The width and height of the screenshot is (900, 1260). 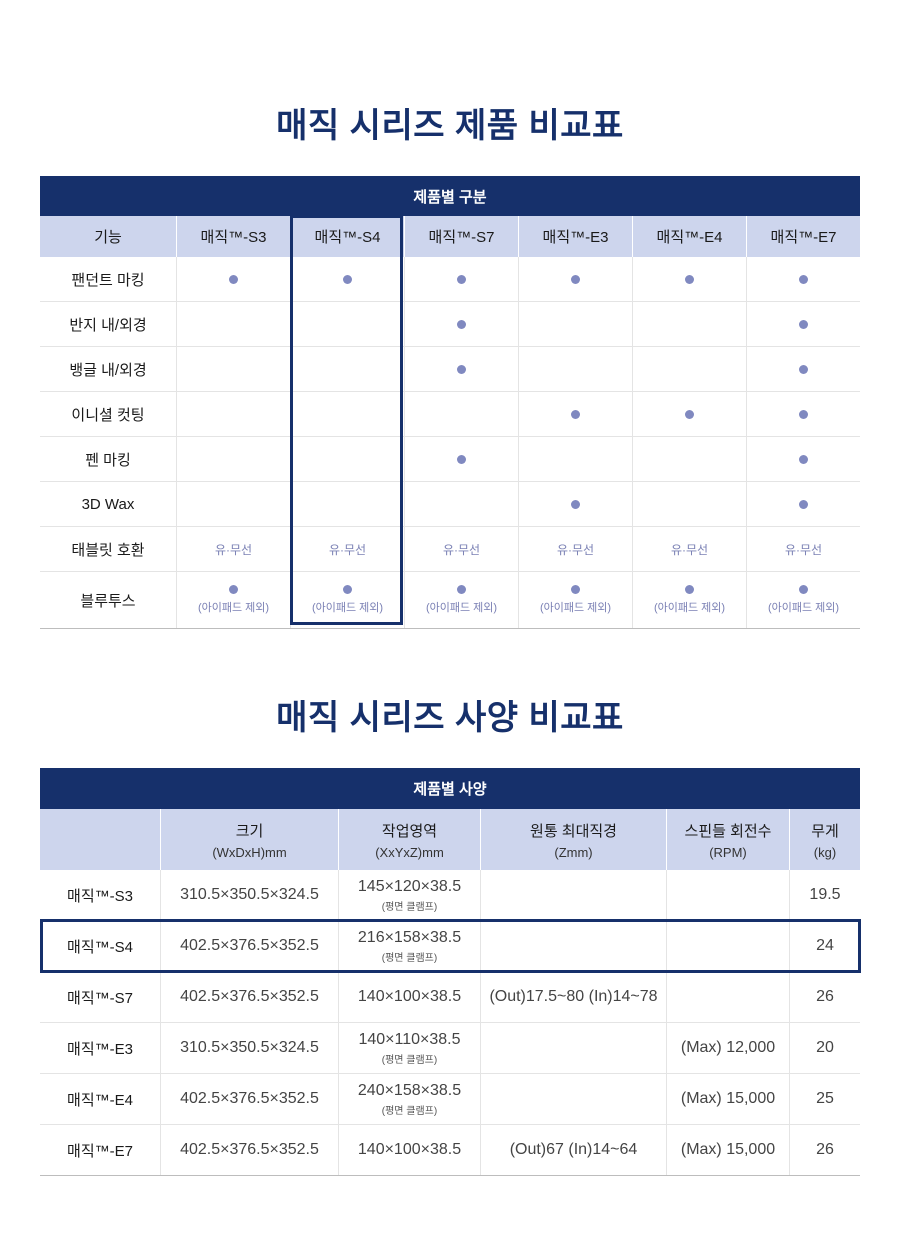 What do you see at coordinates (108, 460) in the screenshot?
I see `feature-label: 펜 마킹` at bounding box center [108, 460].